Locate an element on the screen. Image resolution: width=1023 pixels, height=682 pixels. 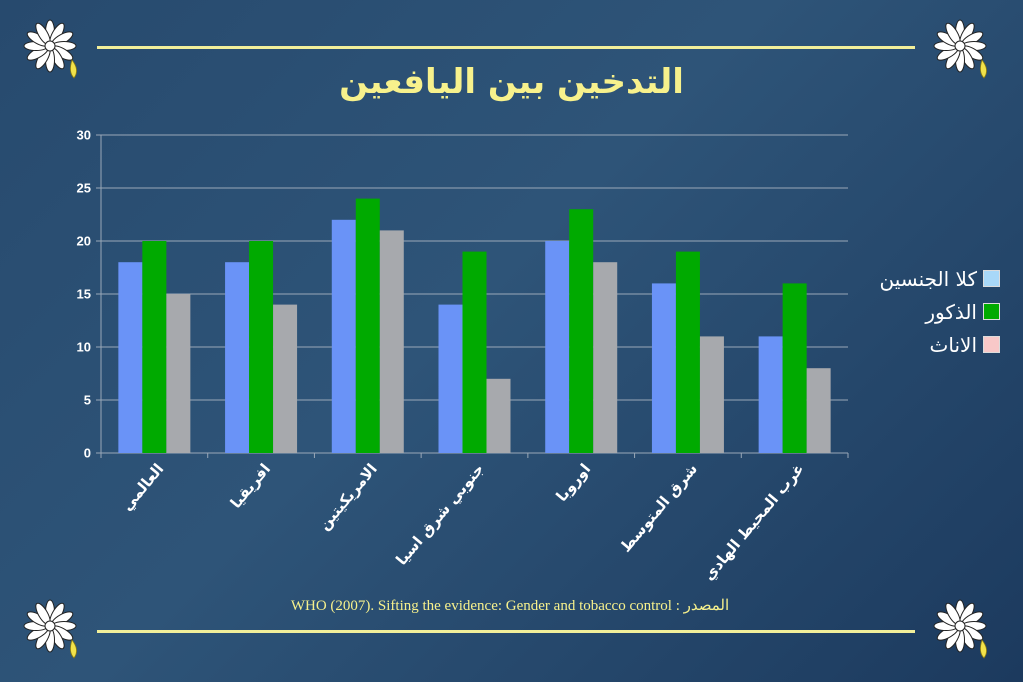
x-tick-label: العالمي is located at coordinates (143, 487).